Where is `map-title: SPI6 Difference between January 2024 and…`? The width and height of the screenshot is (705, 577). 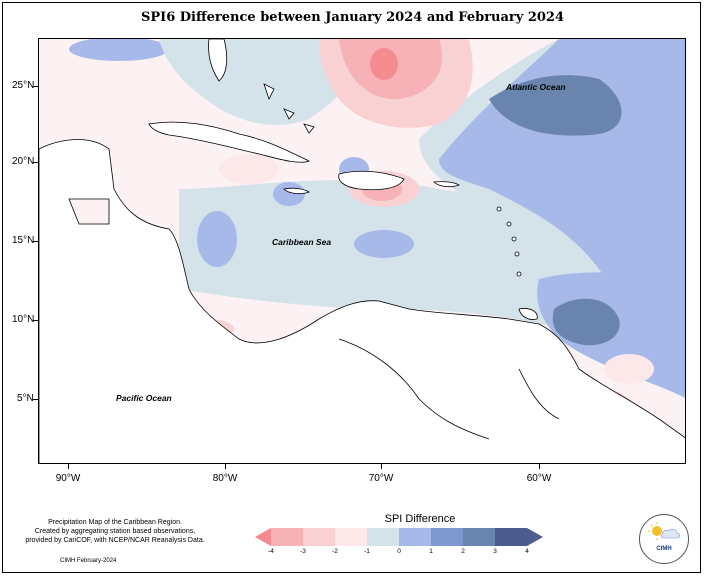
map-title: SPI6 Difference between January 2024 and… is located at coordinates (352, 17).